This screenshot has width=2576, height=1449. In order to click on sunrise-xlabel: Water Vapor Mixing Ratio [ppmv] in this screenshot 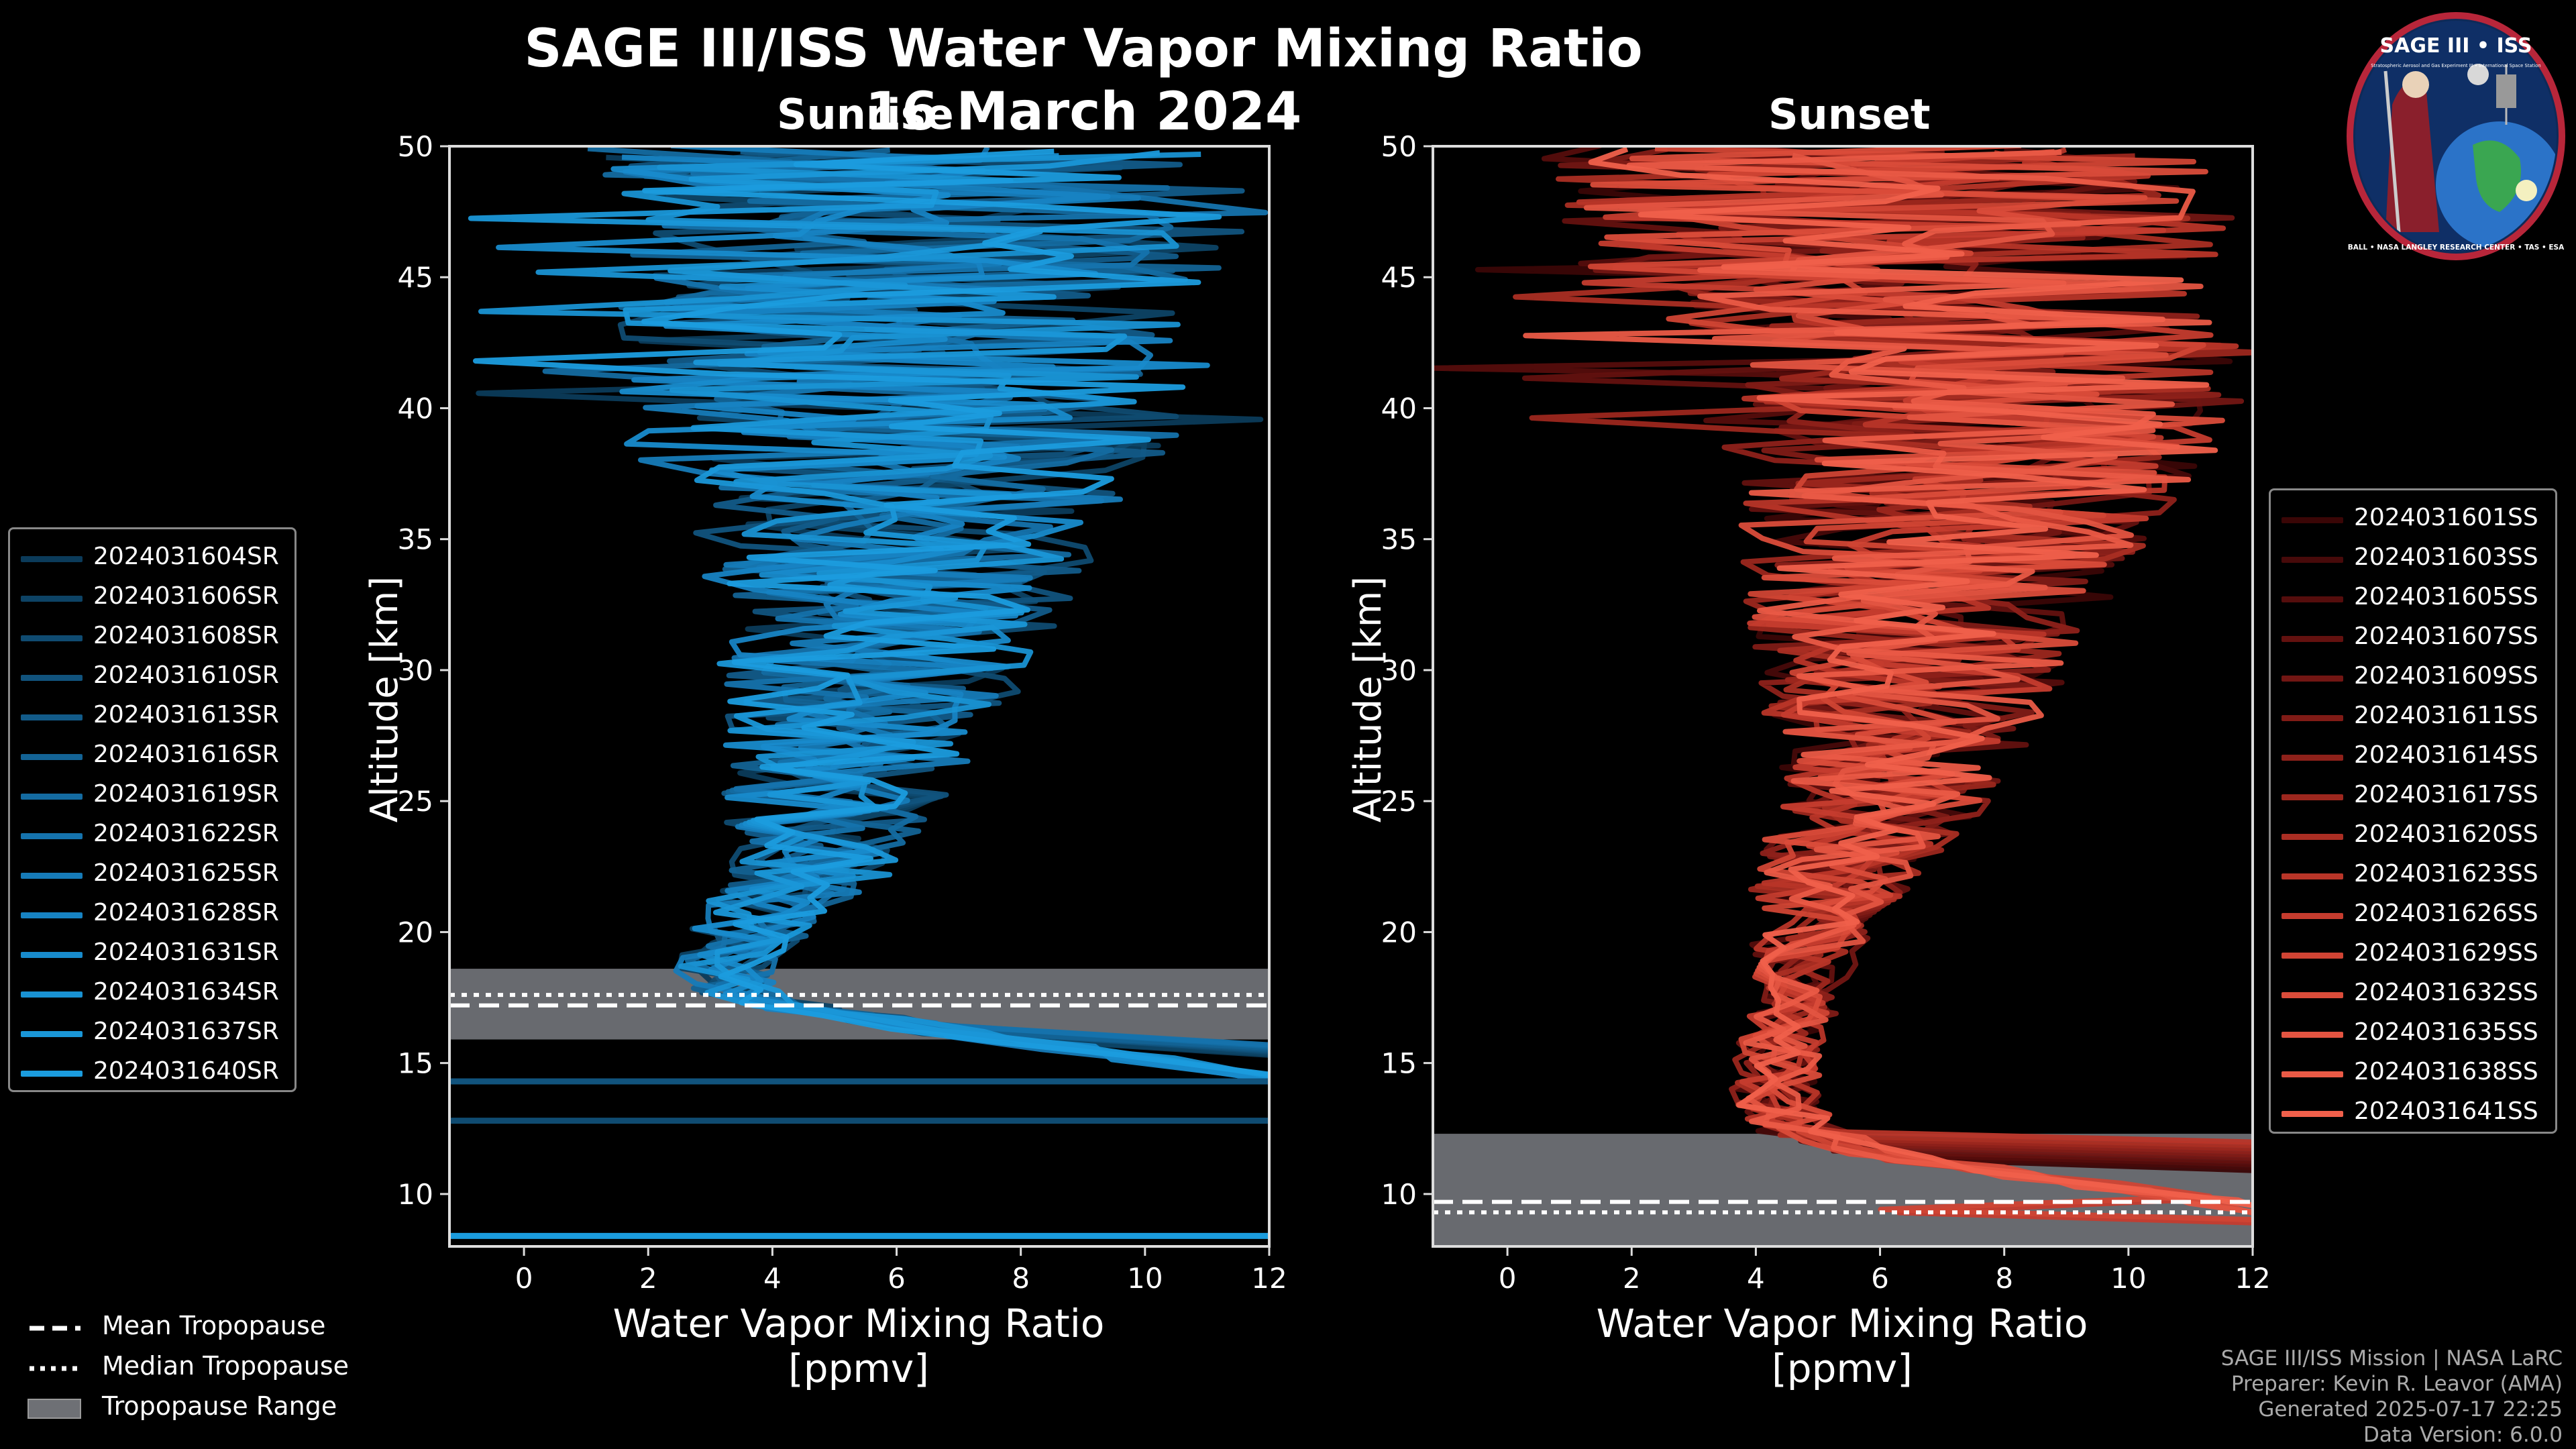, I will do `click(859, 1346)`.